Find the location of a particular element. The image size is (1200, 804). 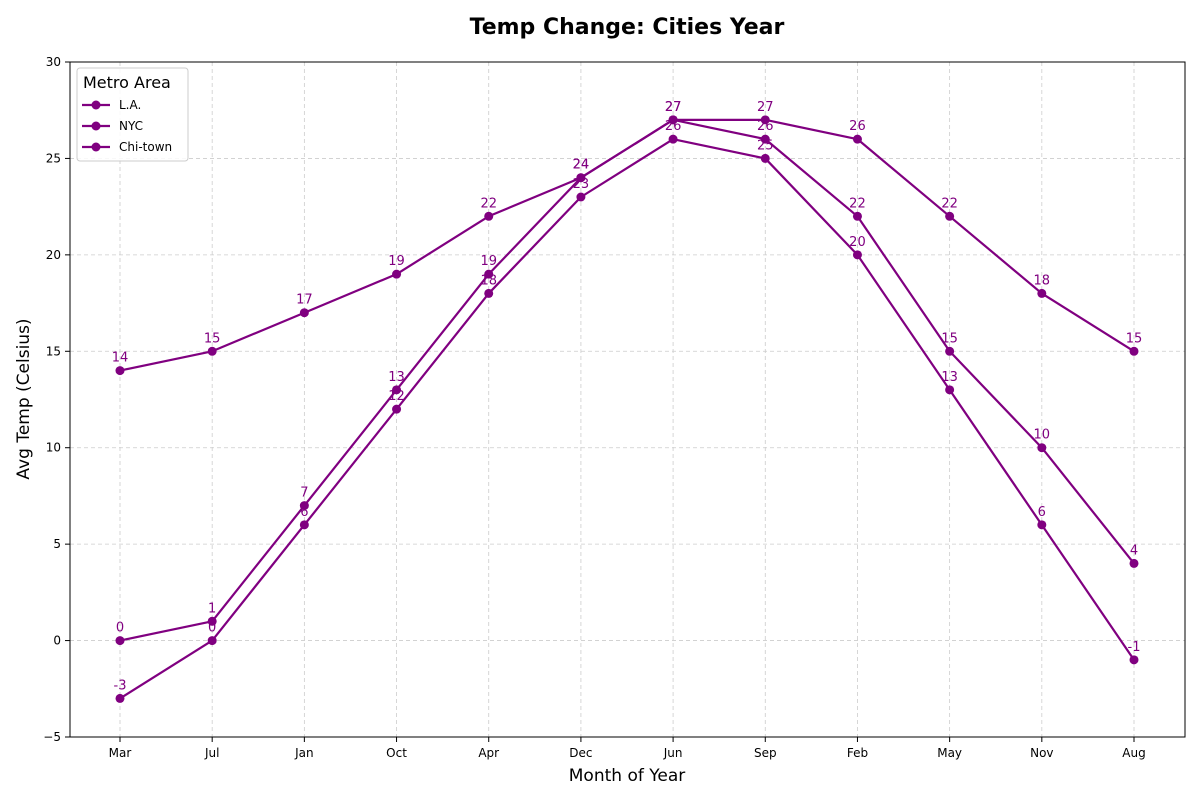

data-label: 7 is located at coordinates (304, 493).